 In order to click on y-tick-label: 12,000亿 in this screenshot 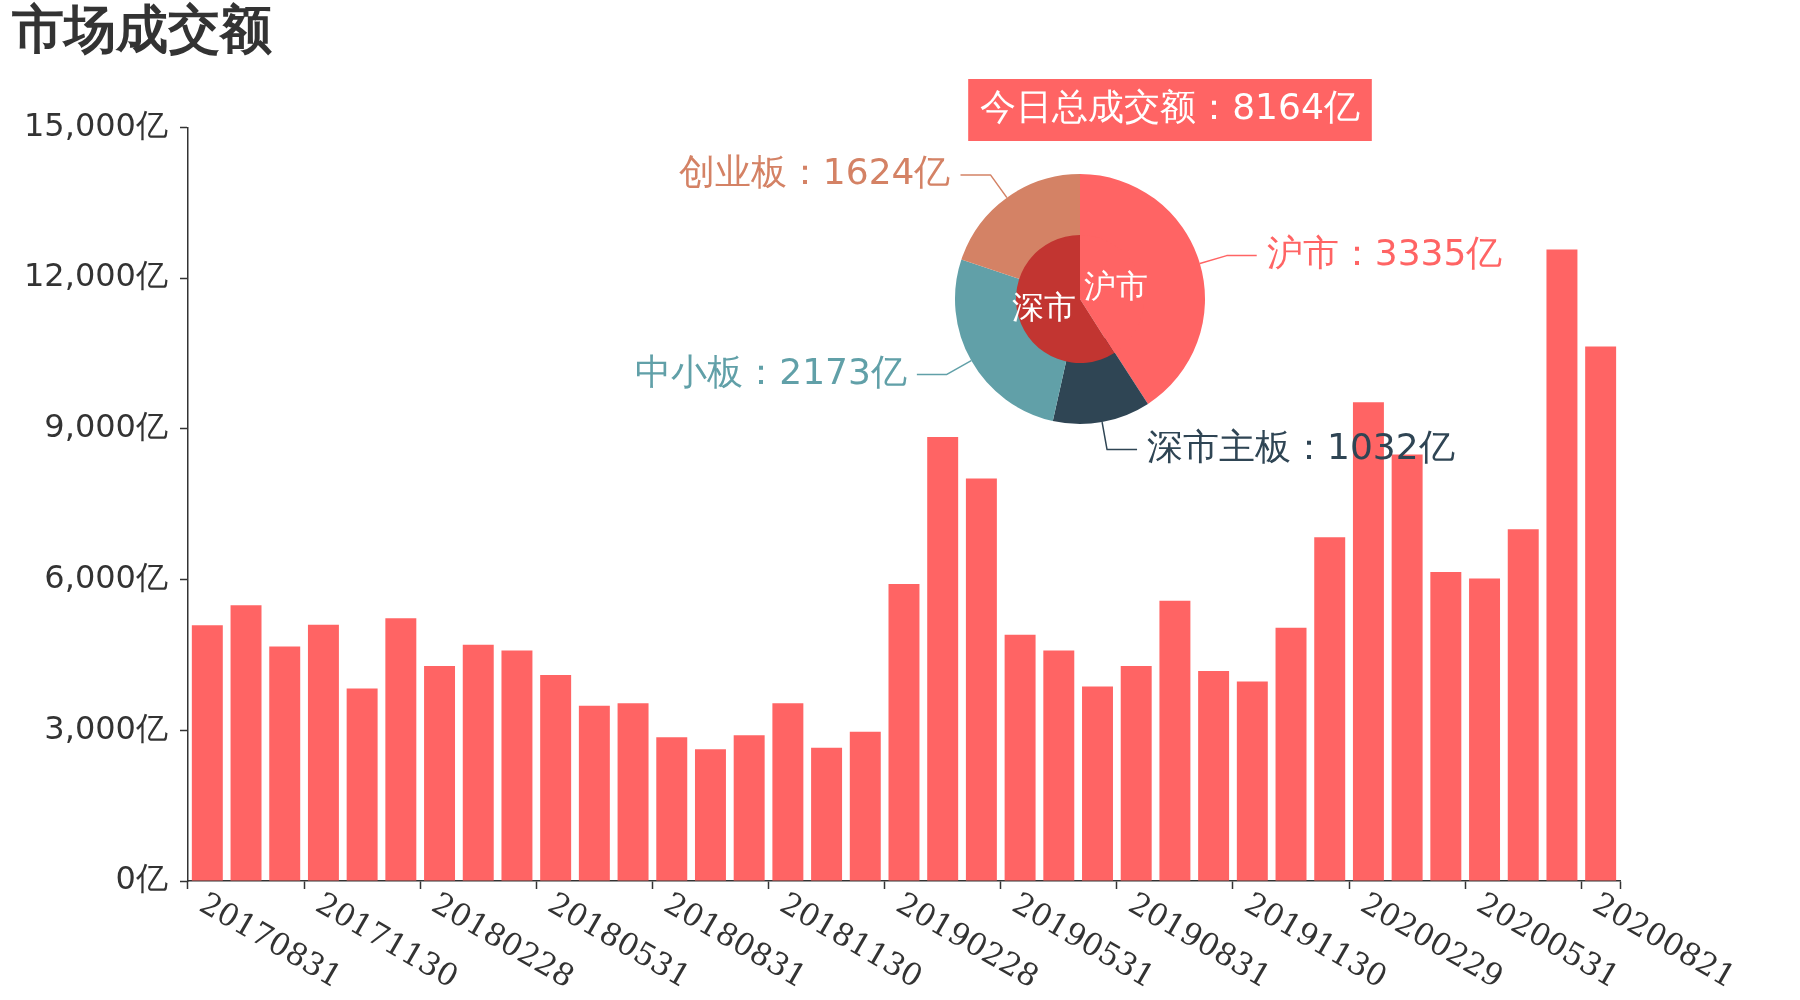, I will do `click(96, 275)`.